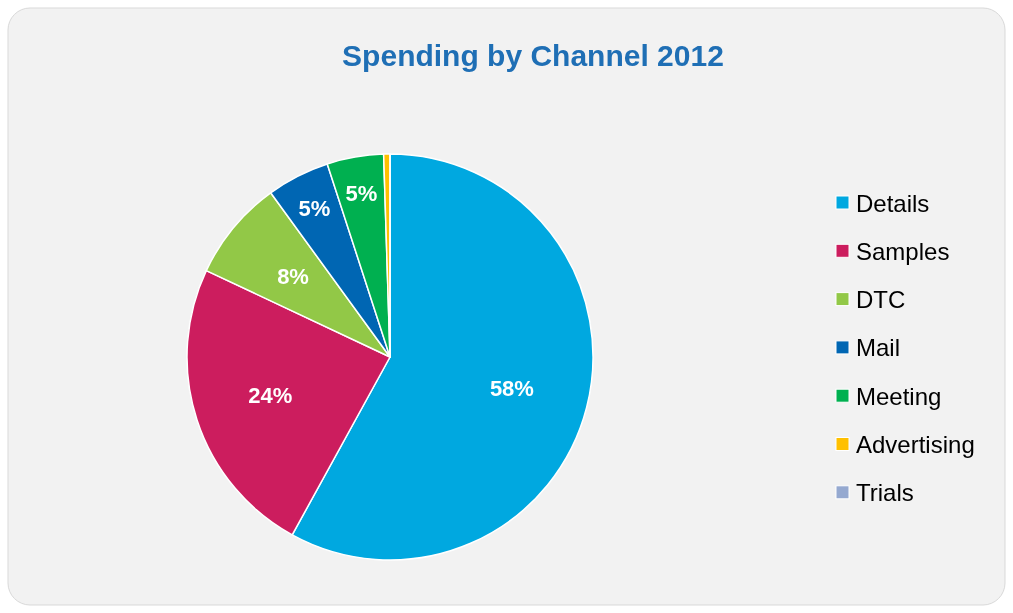 Image resolution: width=1013 pixels, height=613 pixels. What do you see at coordinates (893, 203) in the screenshot?
I see `legend-label: Details` at bounding box center [893, 203].